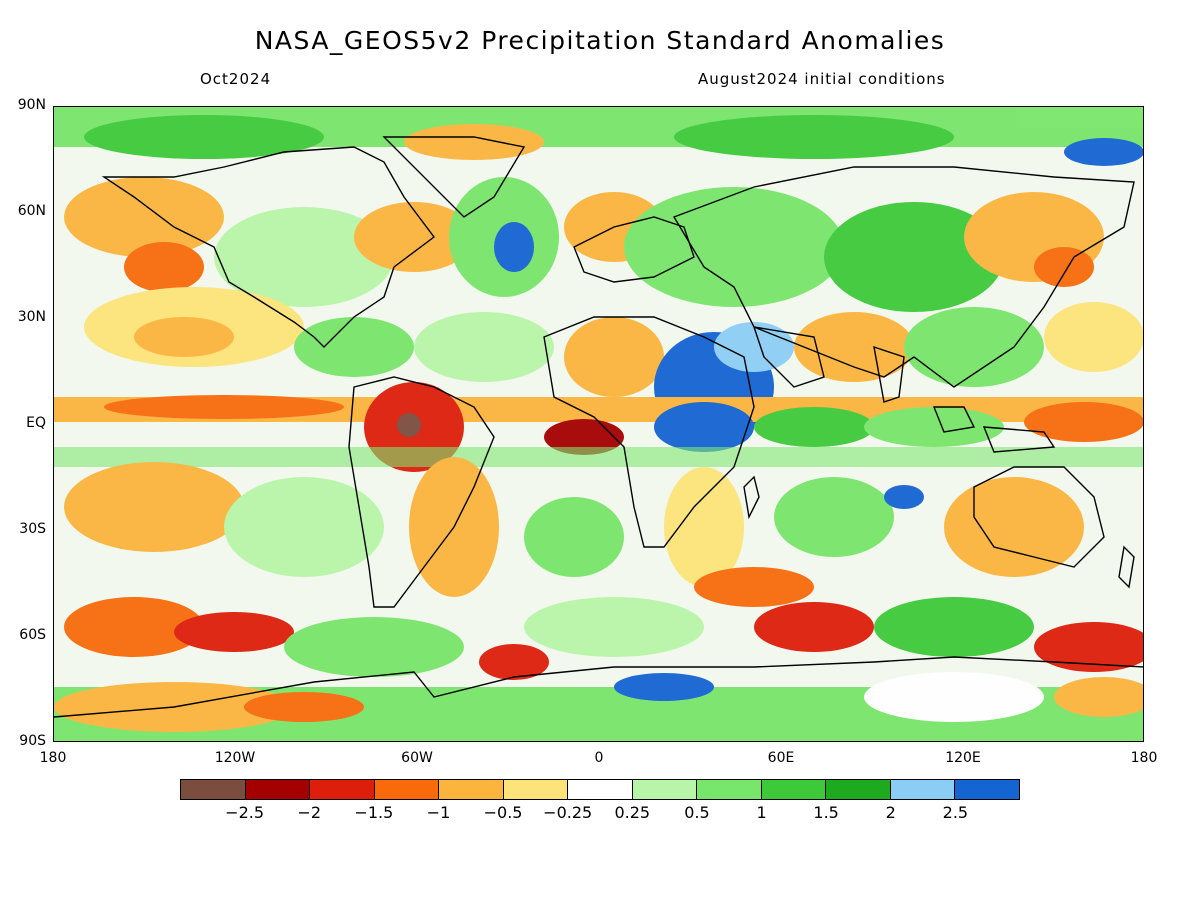  I want to click on lat-label-eq: EQ, so click(36, 423).